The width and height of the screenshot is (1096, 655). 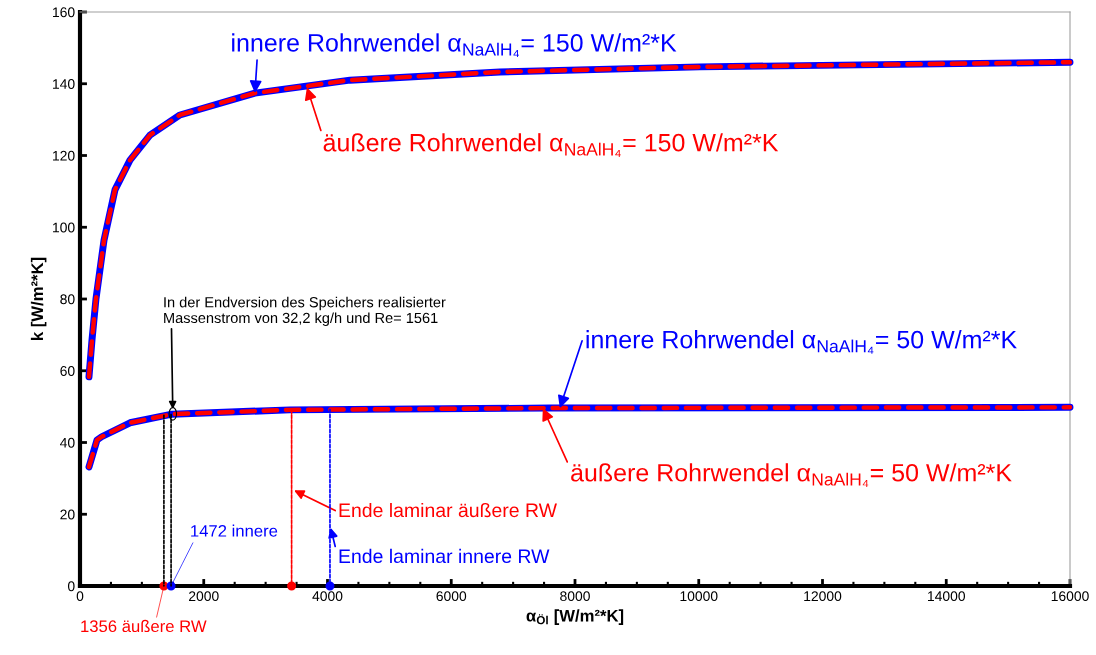 I want to click on annotation: 1472 innere, so click(x=234, y=530).